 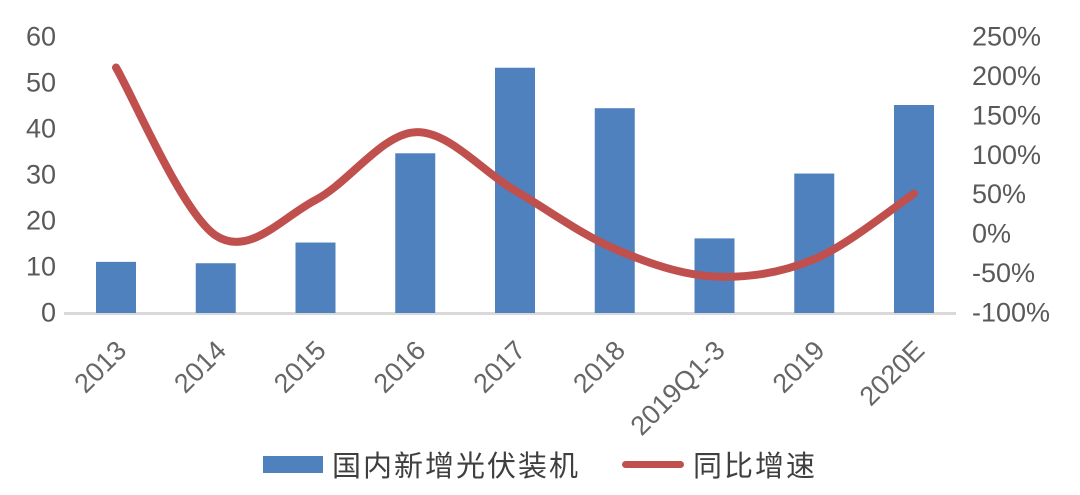 What do you see at coordinates (116, 287) in the screenshot?
I see `bar-2013` at bounding box center [116, 287].